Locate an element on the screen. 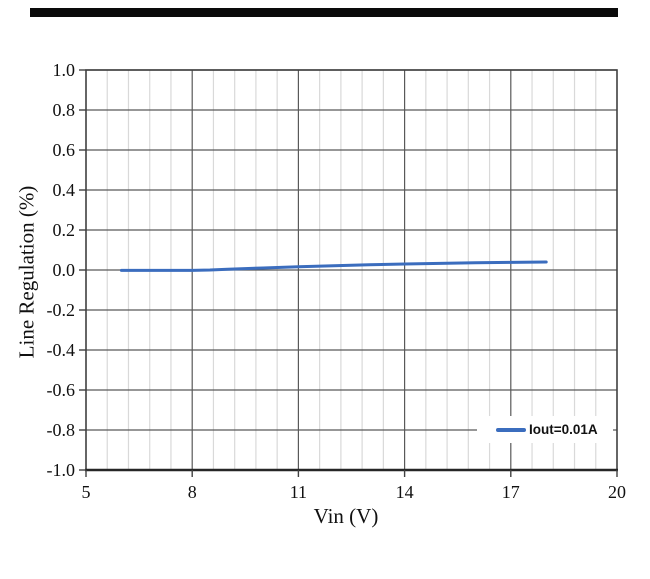 The height and width of the screenshot is (579, 650). legend-line-swatch is located at coordinates (511, 429).